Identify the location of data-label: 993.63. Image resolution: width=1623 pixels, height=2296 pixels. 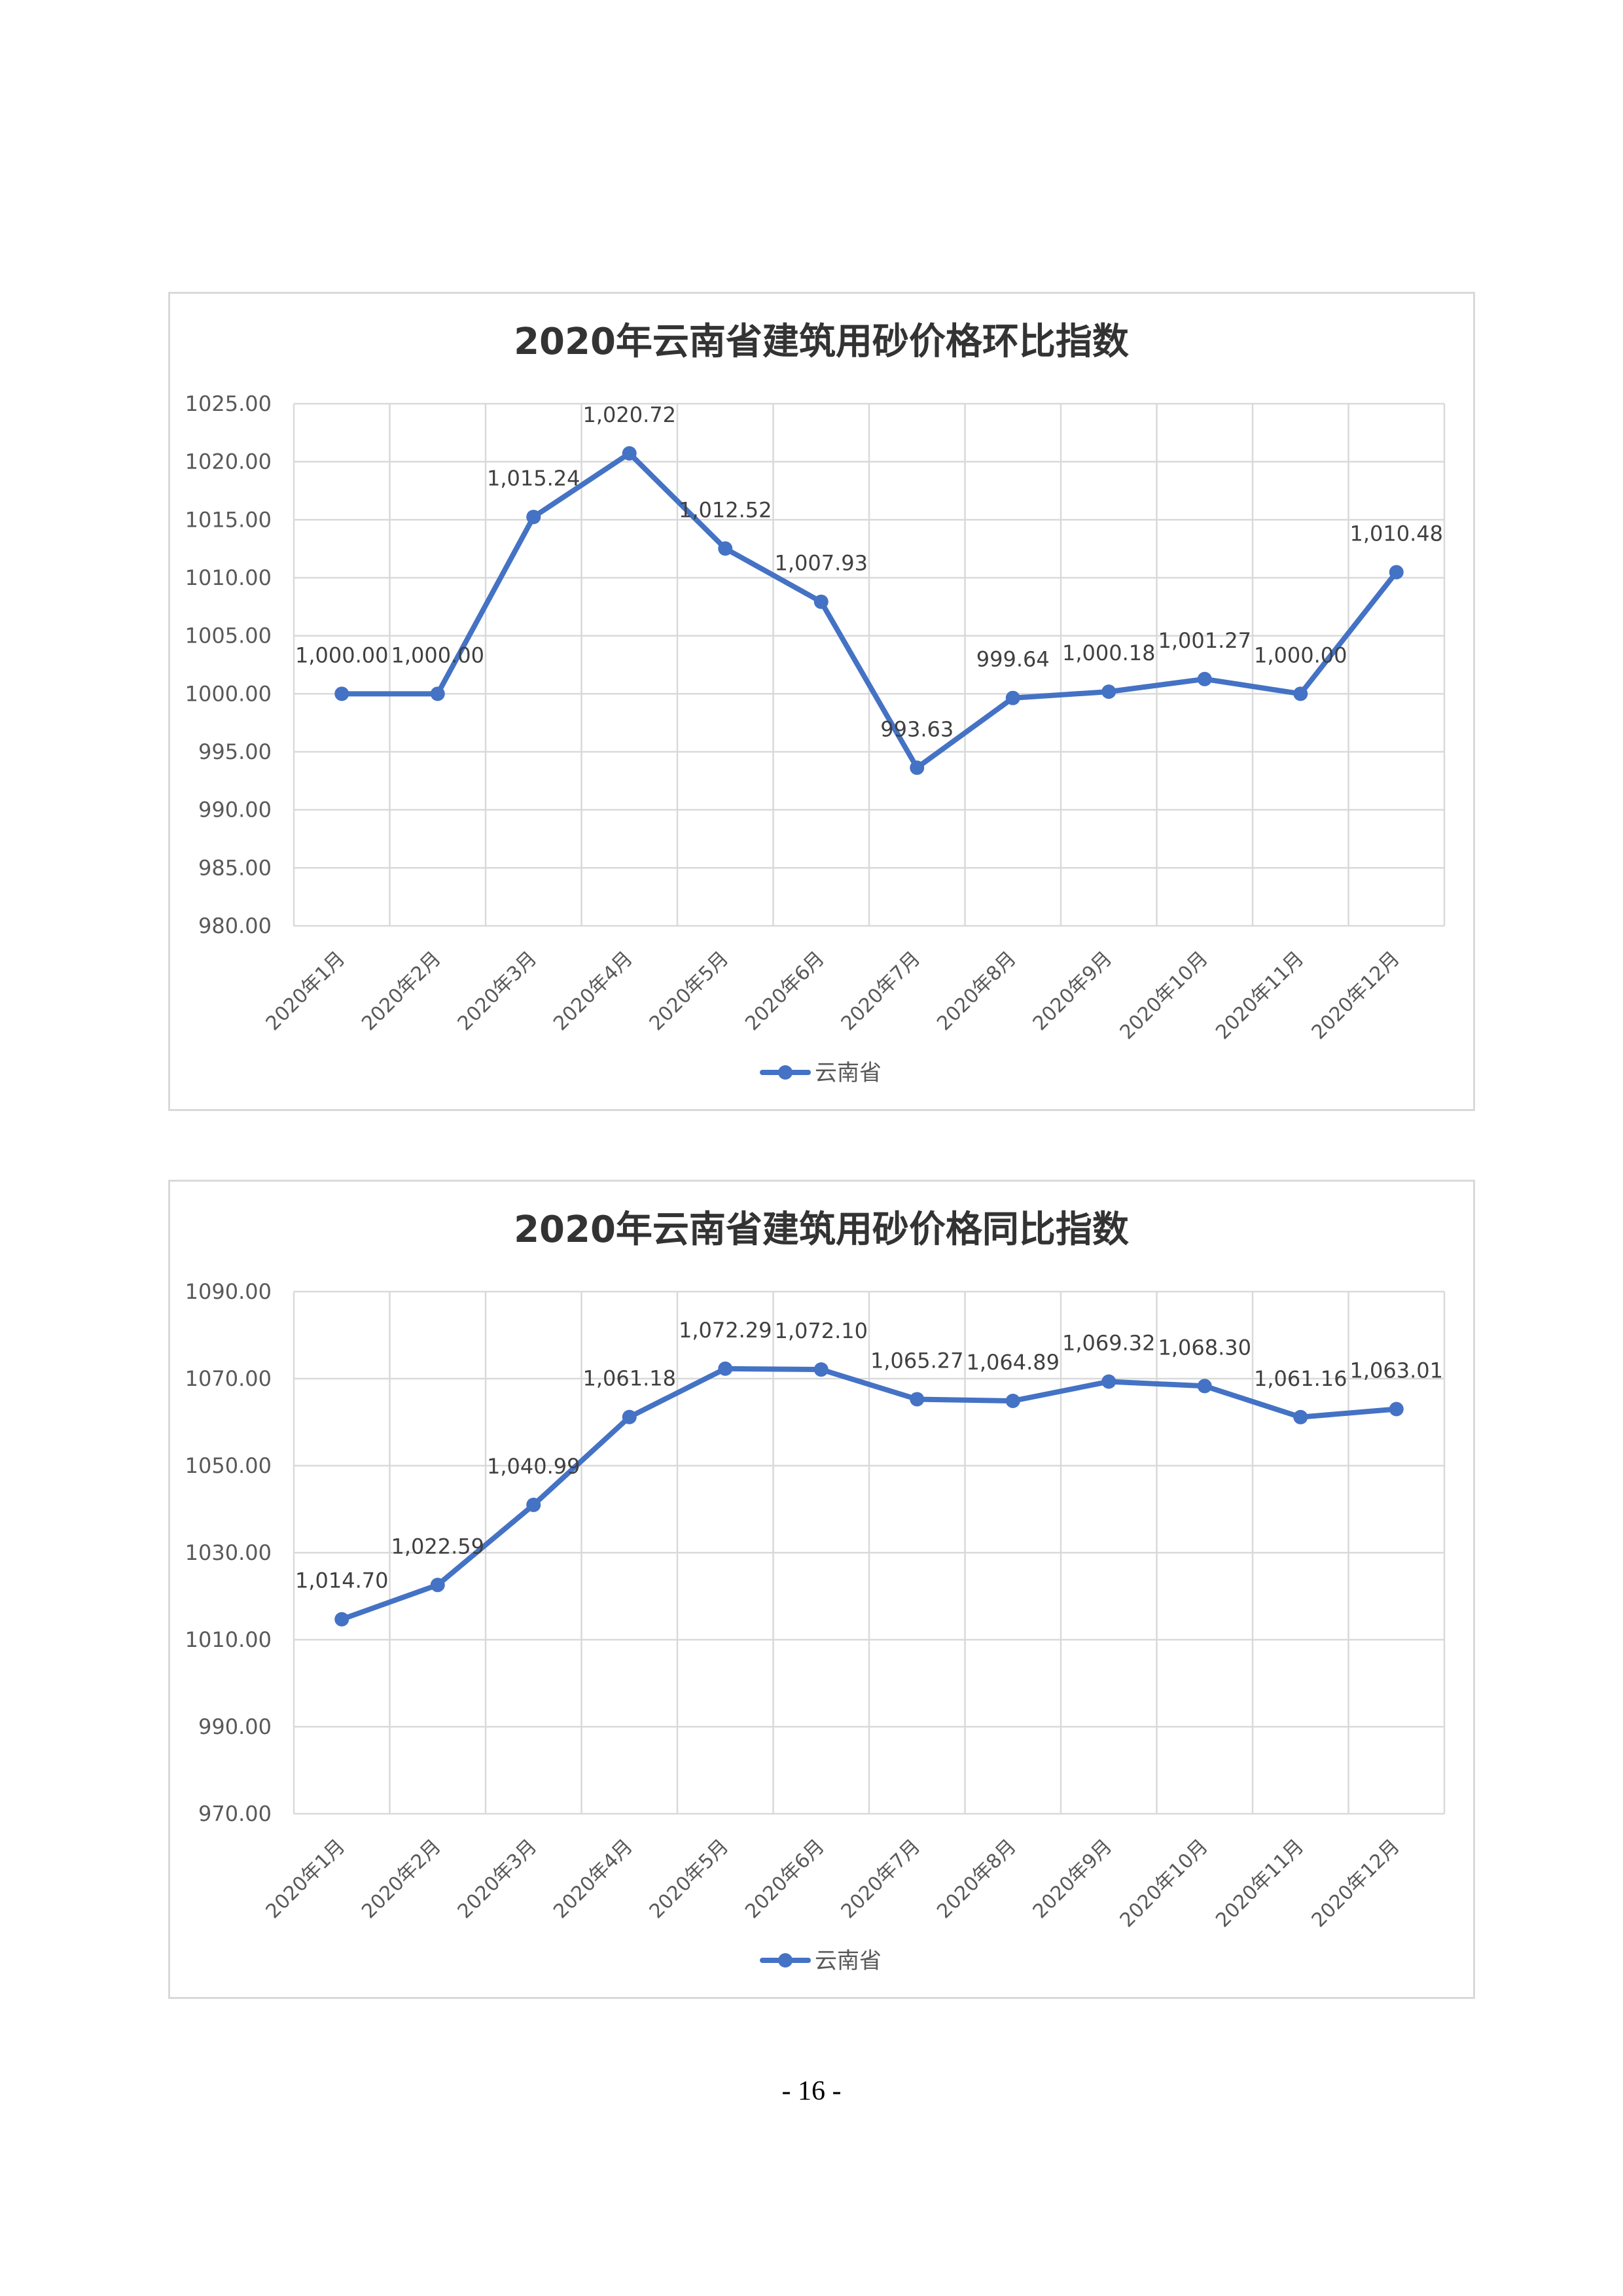
(917, 728).